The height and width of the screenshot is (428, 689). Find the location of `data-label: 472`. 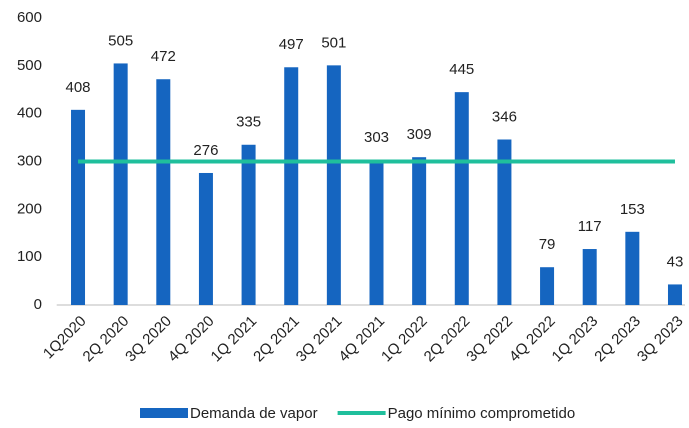

data-label: 472 is located at coordinates (163, 56).